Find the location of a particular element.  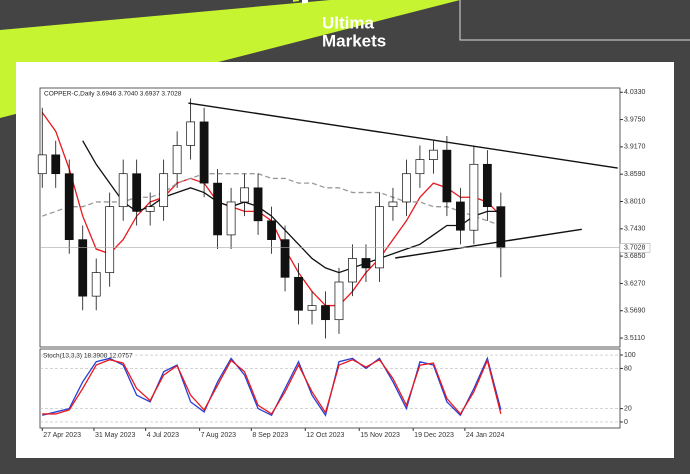

y-tick-label: 0 is located at coordinates (626, 422).